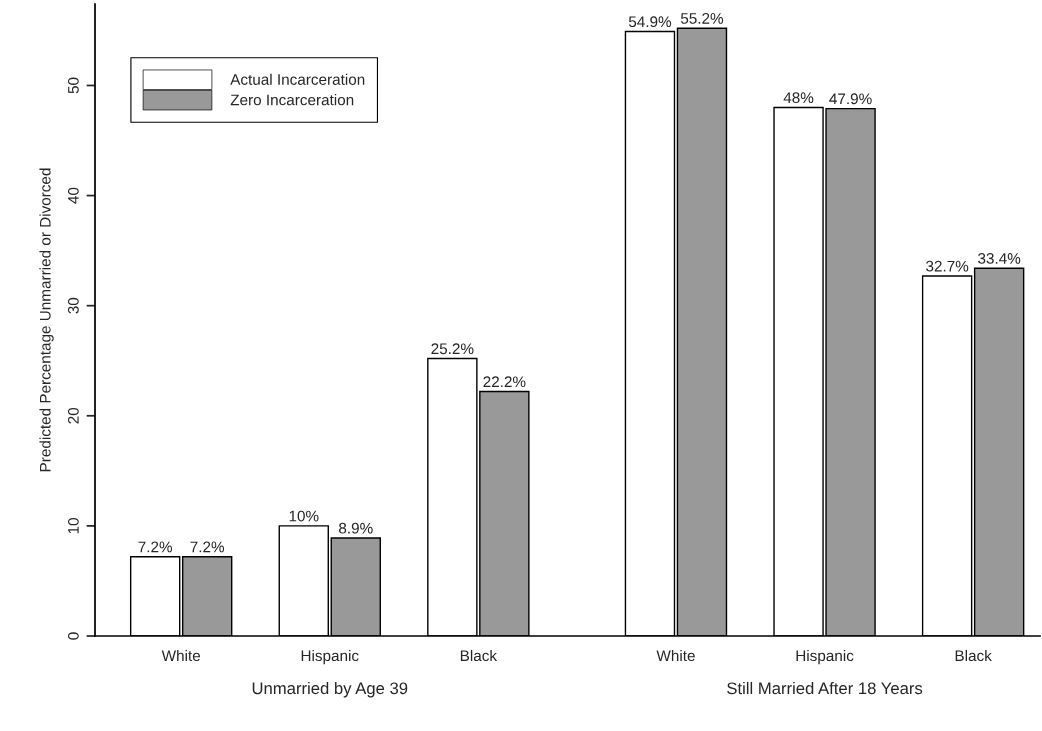 The width and height of the screenshot is (1042, 731). Describe the element at coordinates (46, 320) in the screenshot. I see `y-axis-title: Predicted Percentage Unmarried or Divorced` at that location.